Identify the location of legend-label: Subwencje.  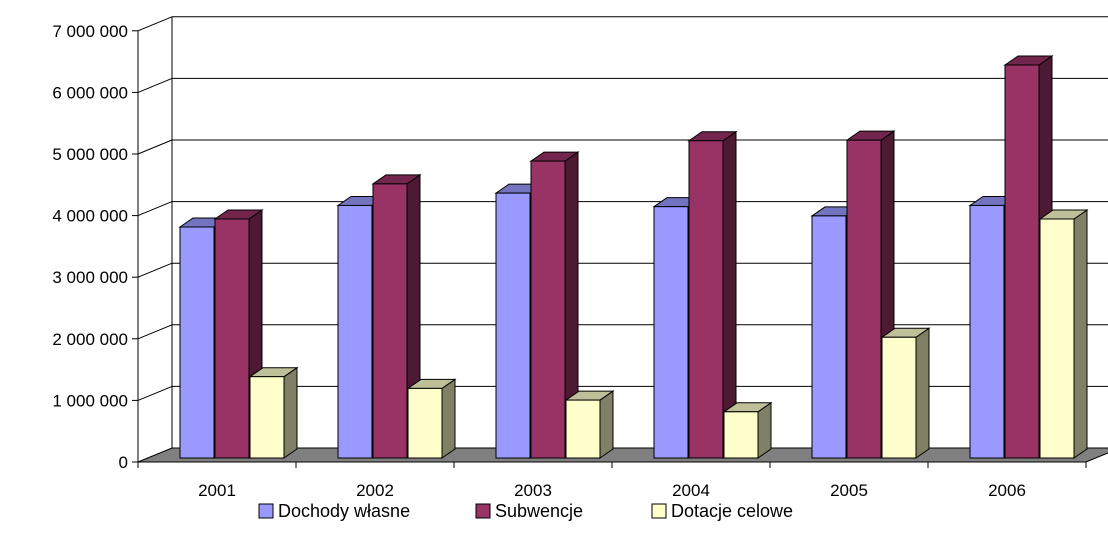
(539, 511).